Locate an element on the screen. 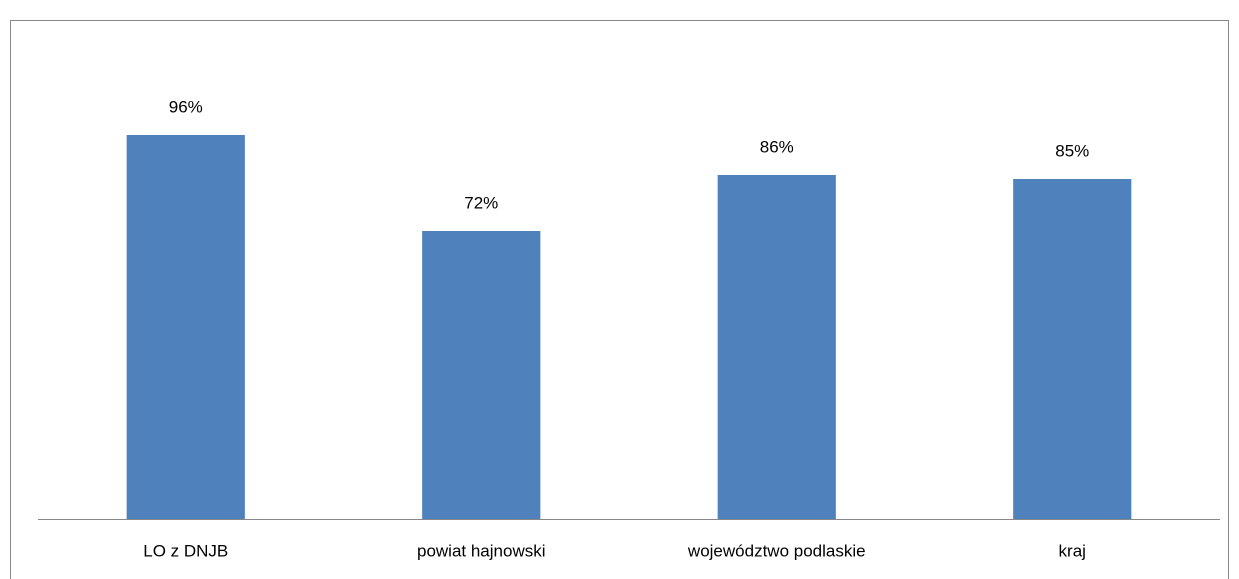 The width and height of the screenshot is (1239, 579). data-label: 96% is located at coordinates (186, 106).